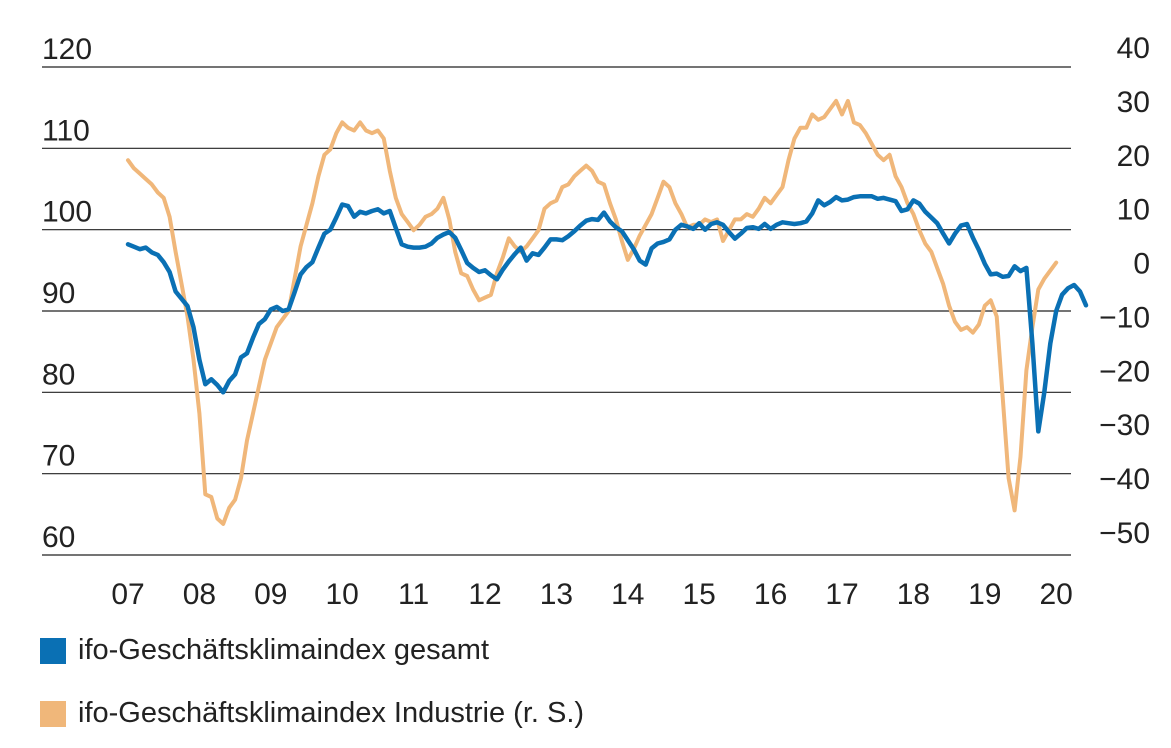 The image size is (1171, 748). What do you see at coordinates (67, 49) in the screenshot?
I see `y-left-tick-label: 120` at bounding box center [67, 49].